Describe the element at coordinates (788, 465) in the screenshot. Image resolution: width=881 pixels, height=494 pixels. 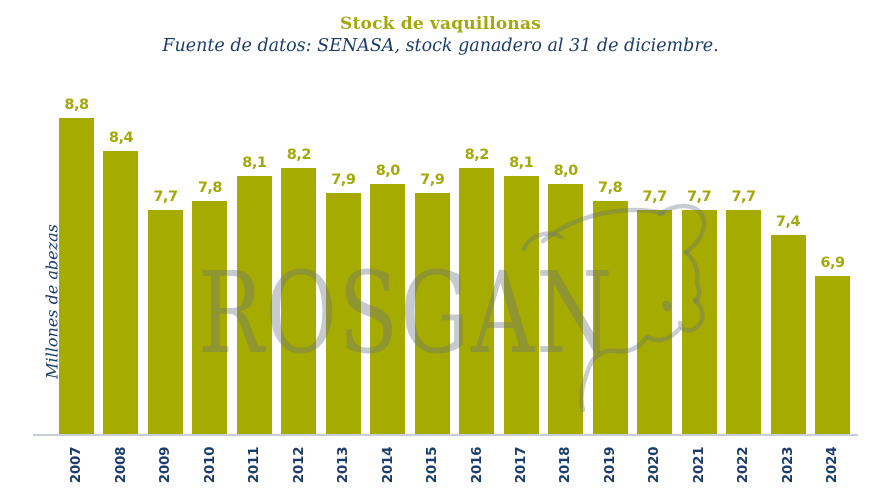
I see `x-axis-year-label: 2023` at that location.